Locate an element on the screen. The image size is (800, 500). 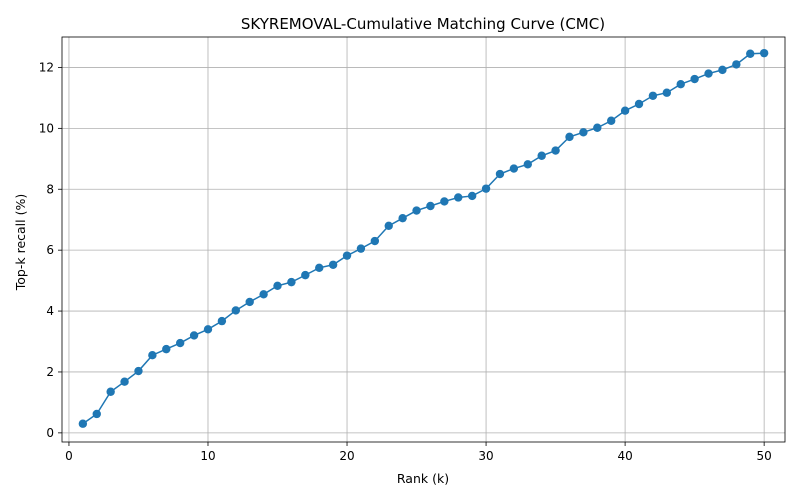
x-tick-label: 40 is located at coordinates (624, 456).